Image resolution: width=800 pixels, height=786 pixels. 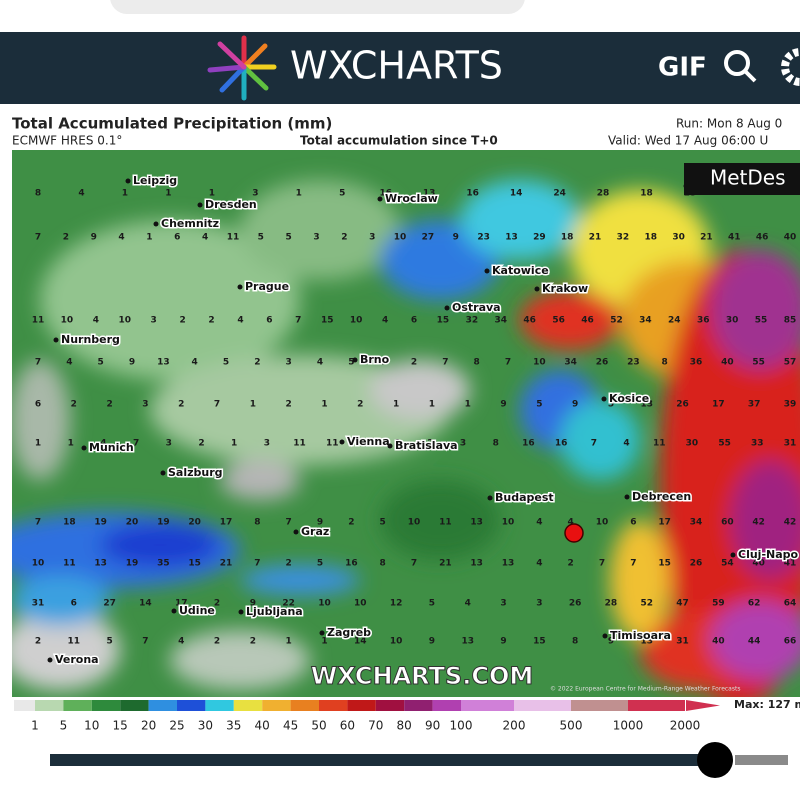 I want to click on grid-value: 20, so click(x=132, y=523).